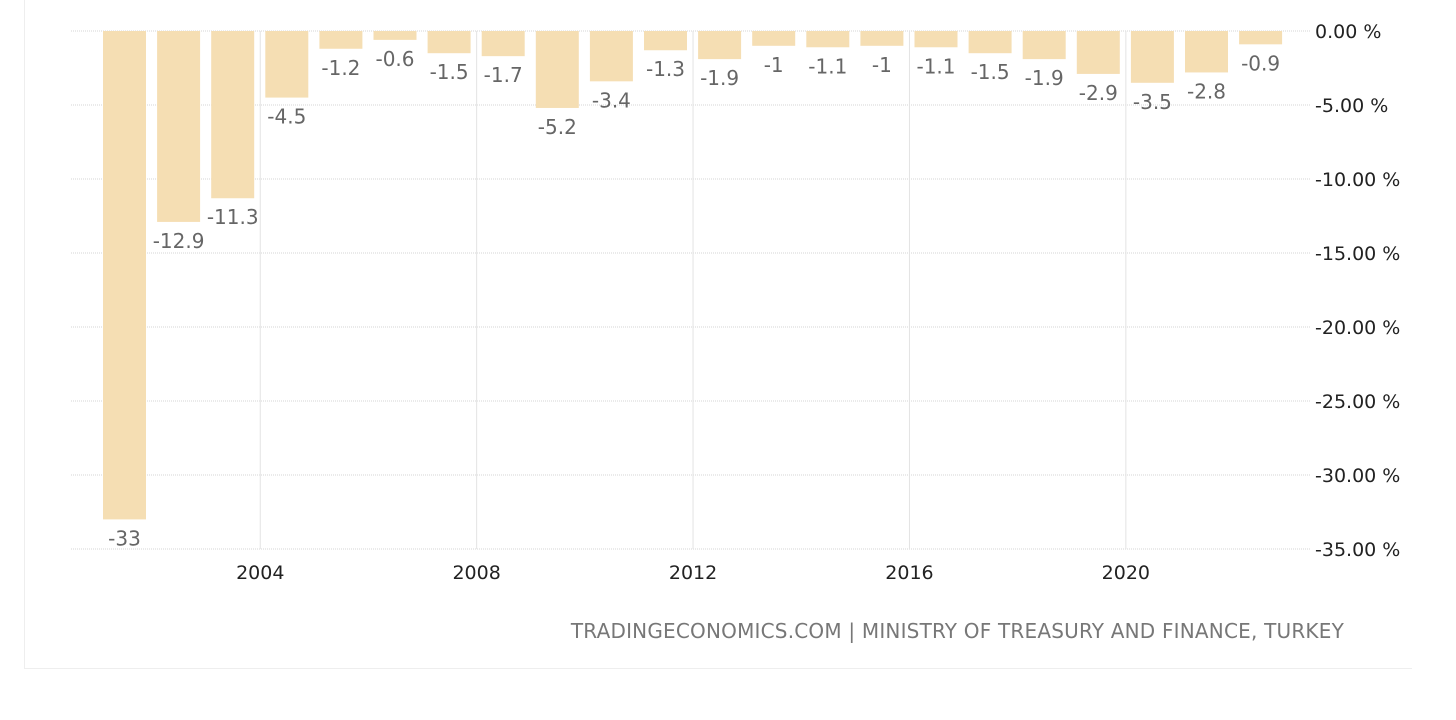 Image resolution: width=1456 pixels, height=720 pixels. I want to click on data-label: -2.9, so click(1098, 93).